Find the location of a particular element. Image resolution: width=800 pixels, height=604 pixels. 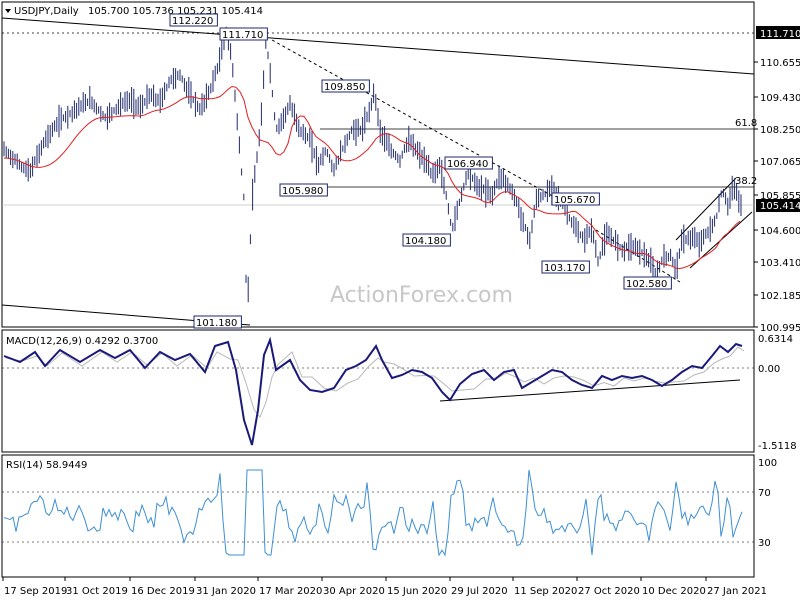

price-tick-label: 105.855 is located at coordinates (780, 196).